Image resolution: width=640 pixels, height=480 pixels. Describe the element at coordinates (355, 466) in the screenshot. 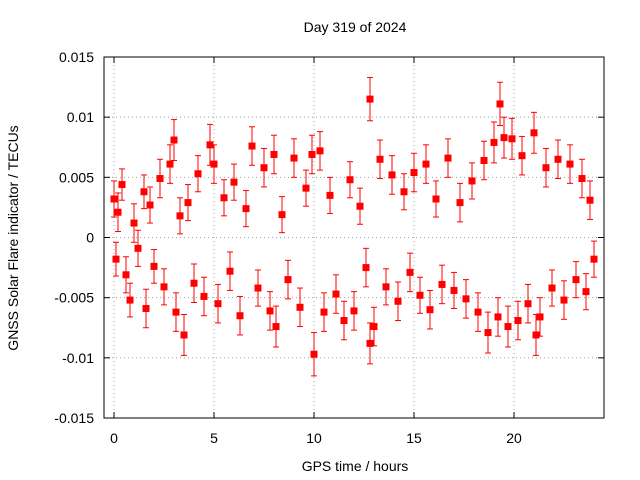

I see `x-axis-label: GPS time / hours` at that location.